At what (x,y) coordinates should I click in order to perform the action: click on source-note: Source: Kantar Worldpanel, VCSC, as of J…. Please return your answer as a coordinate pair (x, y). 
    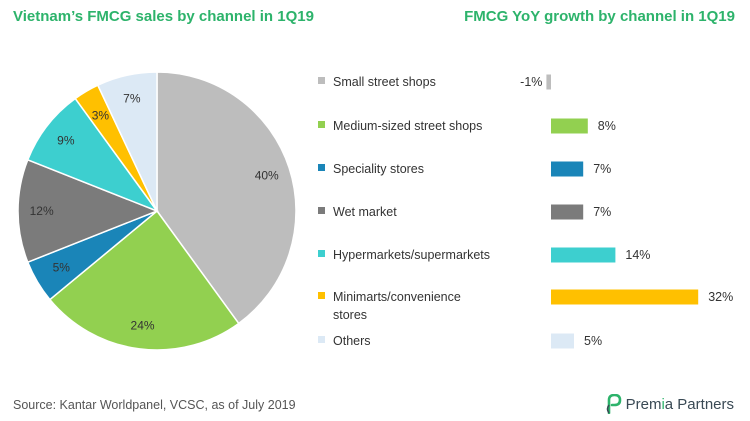
    Looking at the image, I should click on (154, 405).